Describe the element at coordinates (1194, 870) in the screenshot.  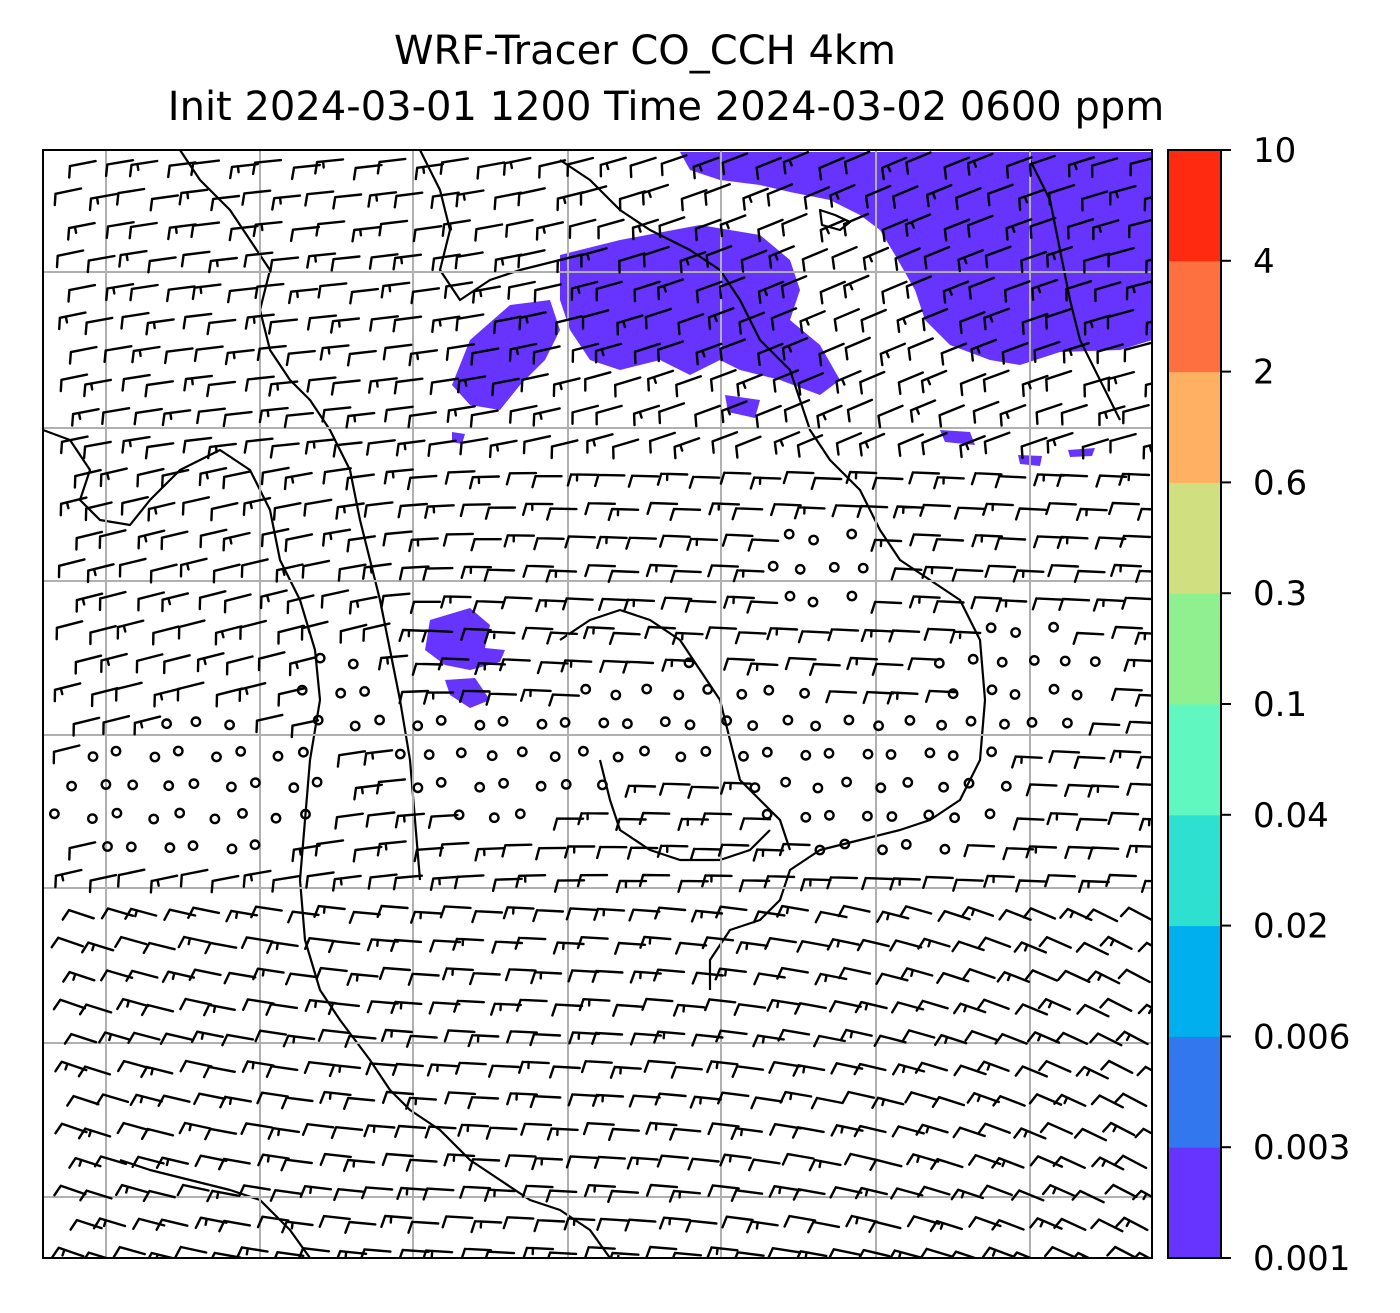
I see `colorbar-segment` at that location.